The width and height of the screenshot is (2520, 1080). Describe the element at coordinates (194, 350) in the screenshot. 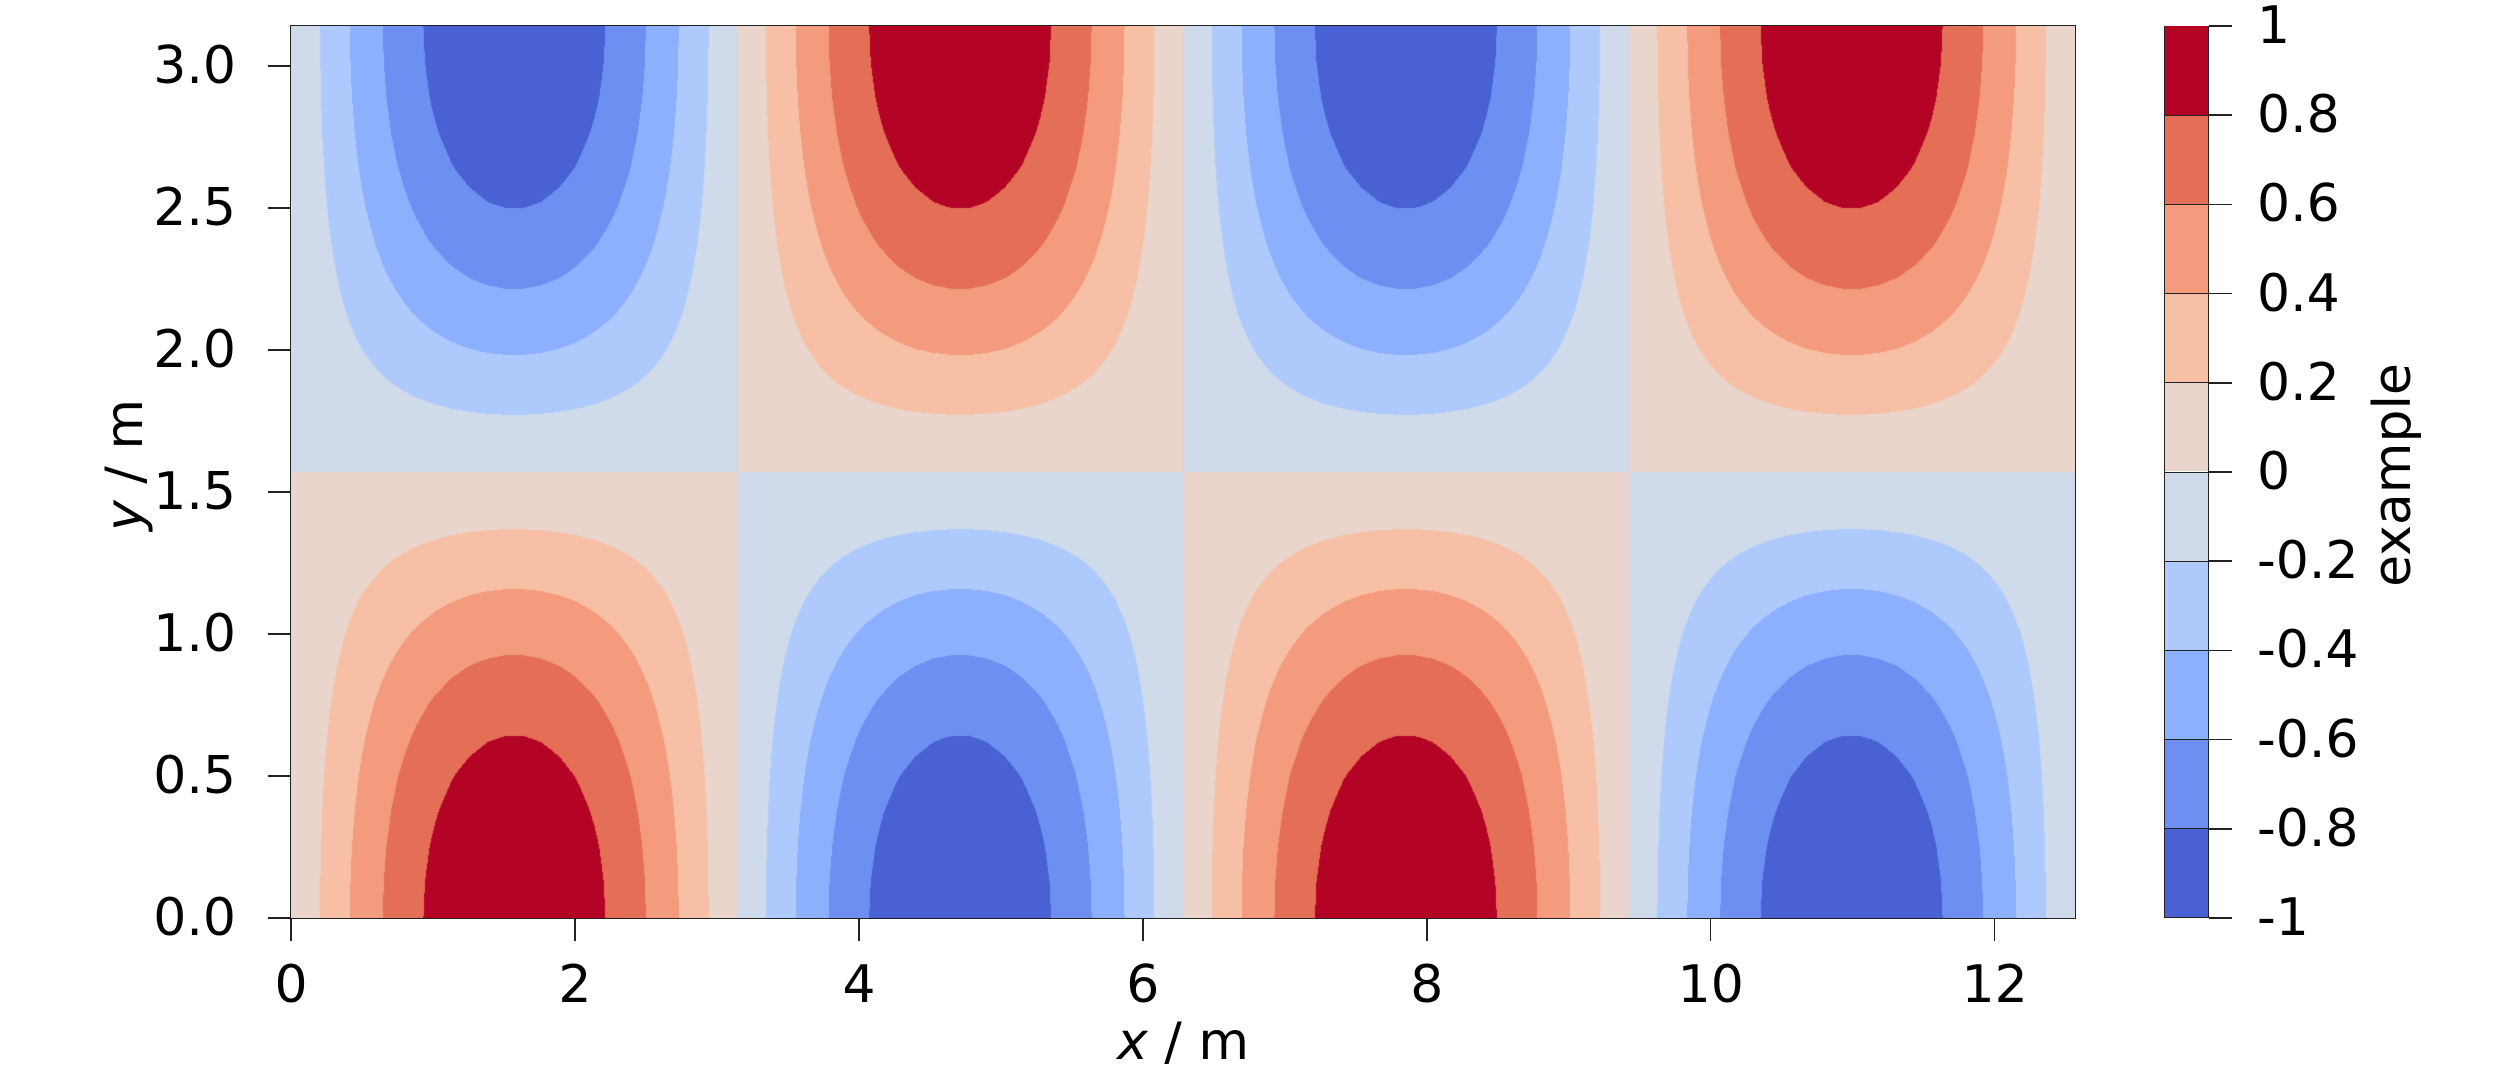

I see `y-tick-label: 2.0` at that location.